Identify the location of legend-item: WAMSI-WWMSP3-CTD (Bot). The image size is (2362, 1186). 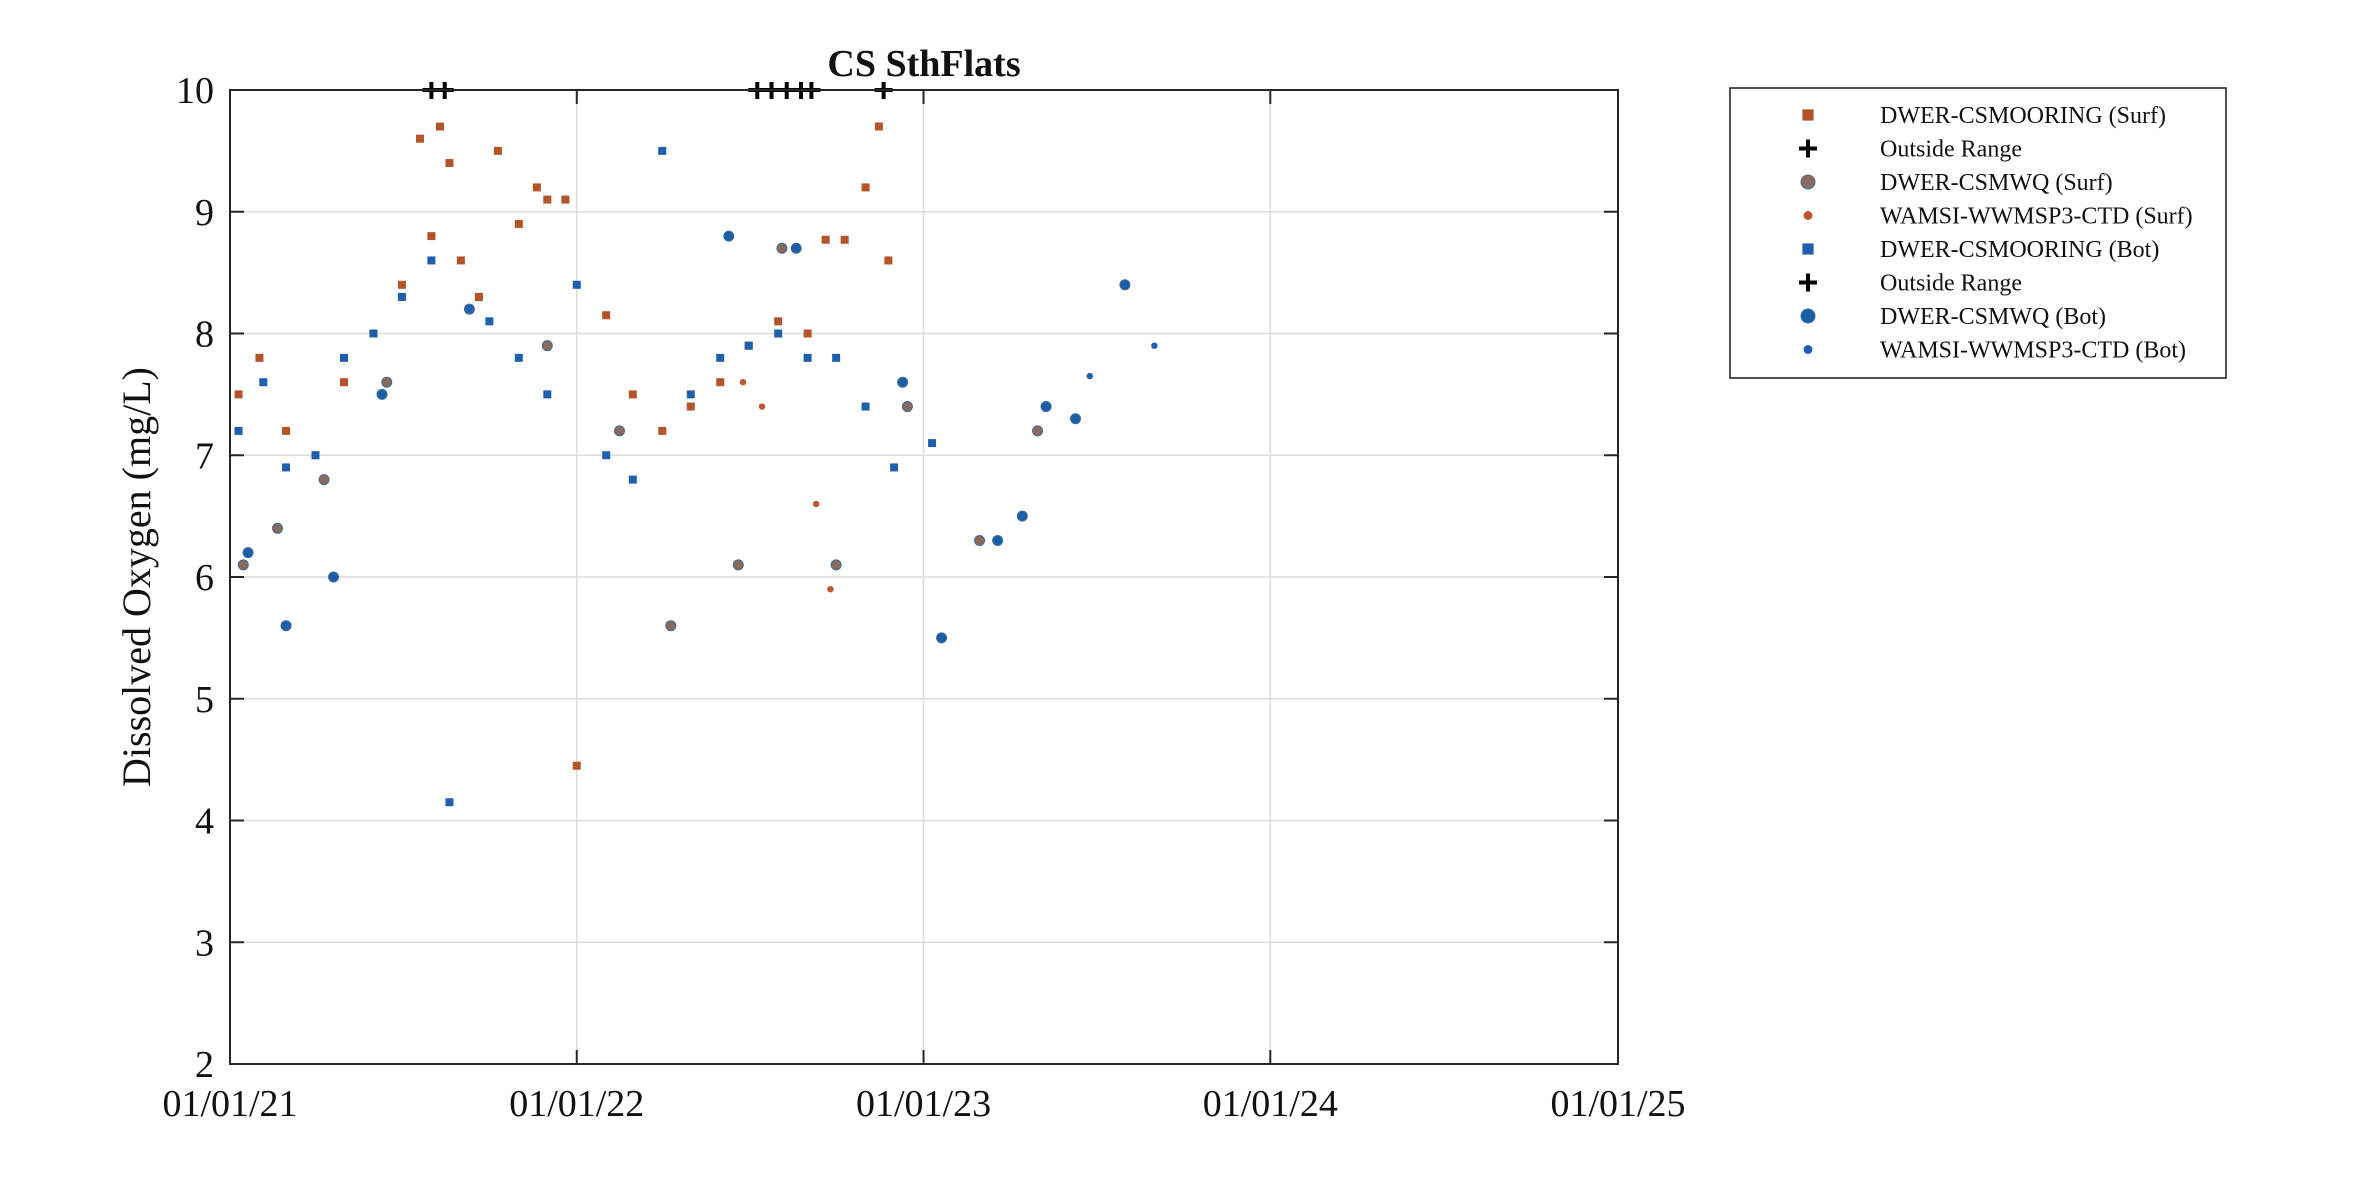
(1994, 351).